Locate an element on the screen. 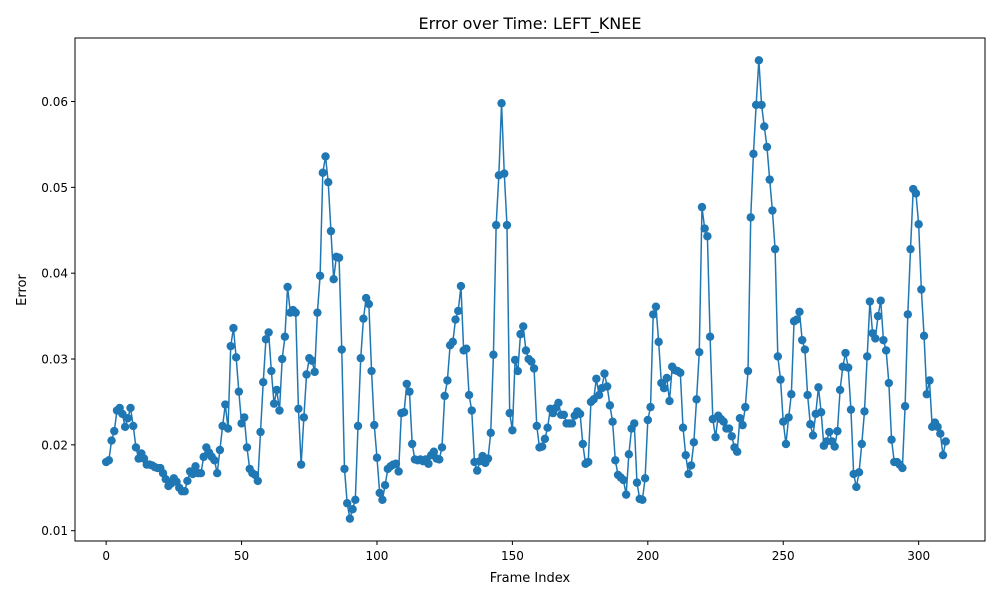 The width and height of the screenshot is (1000, 600). y-tick-label: 0.05 is located at coordinates (54, 188).